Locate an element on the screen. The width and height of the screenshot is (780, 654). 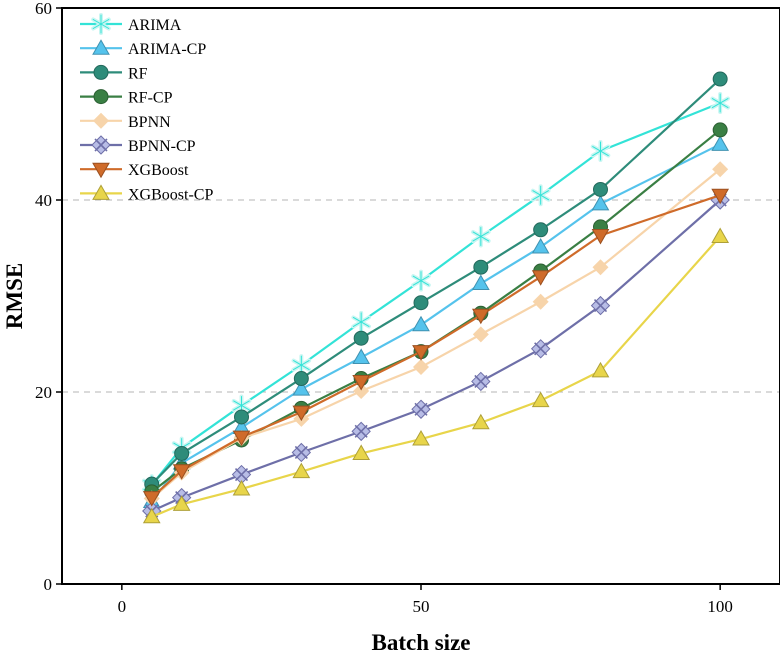
data-point-rf-cp is located at coordinates (720, 130).